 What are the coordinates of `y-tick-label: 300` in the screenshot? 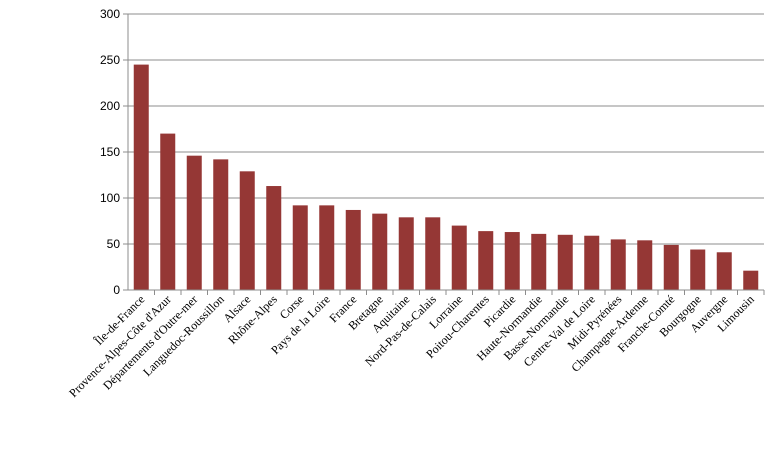 It's located at (110, 14).